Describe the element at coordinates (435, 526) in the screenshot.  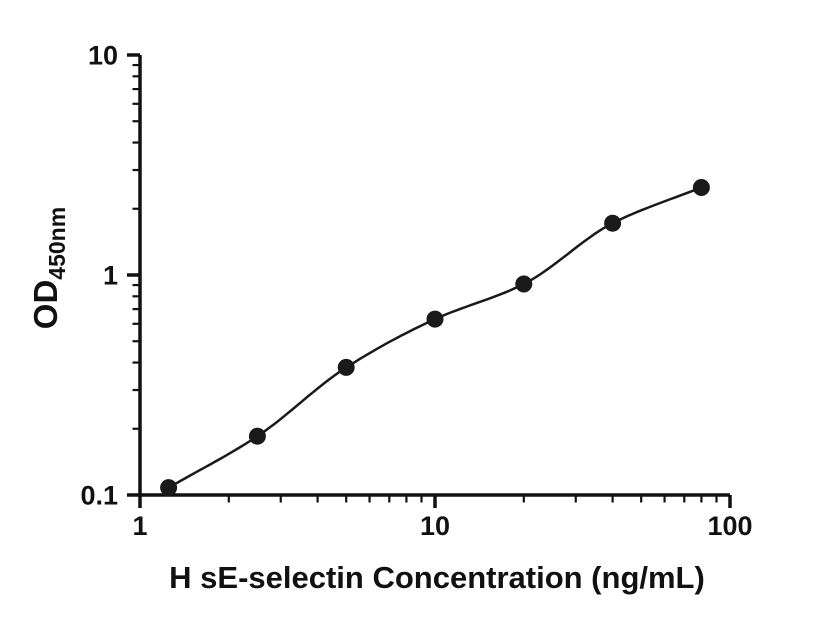
I see `x-tick-label: 10` at that location.